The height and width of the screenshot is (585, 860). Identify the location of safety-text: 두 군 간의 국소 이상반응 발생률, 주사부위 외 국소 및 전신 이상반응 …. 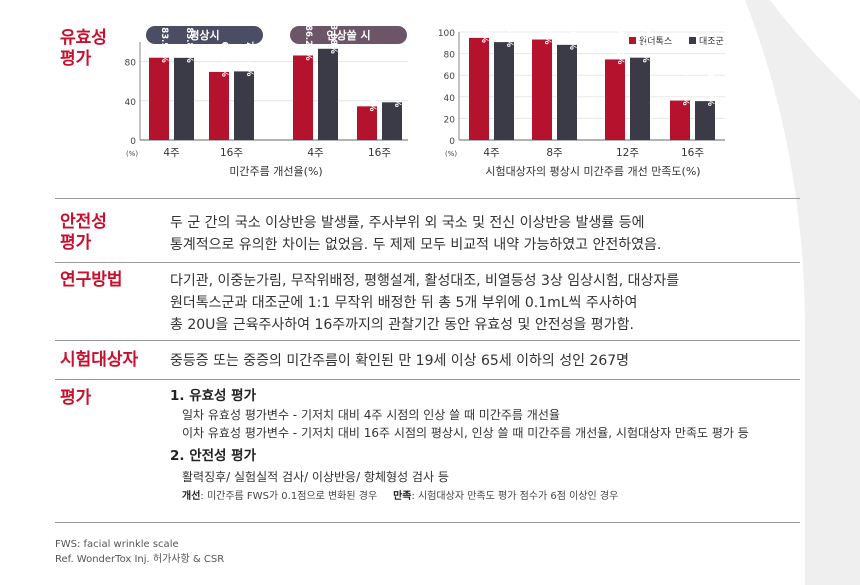
(415, 234).